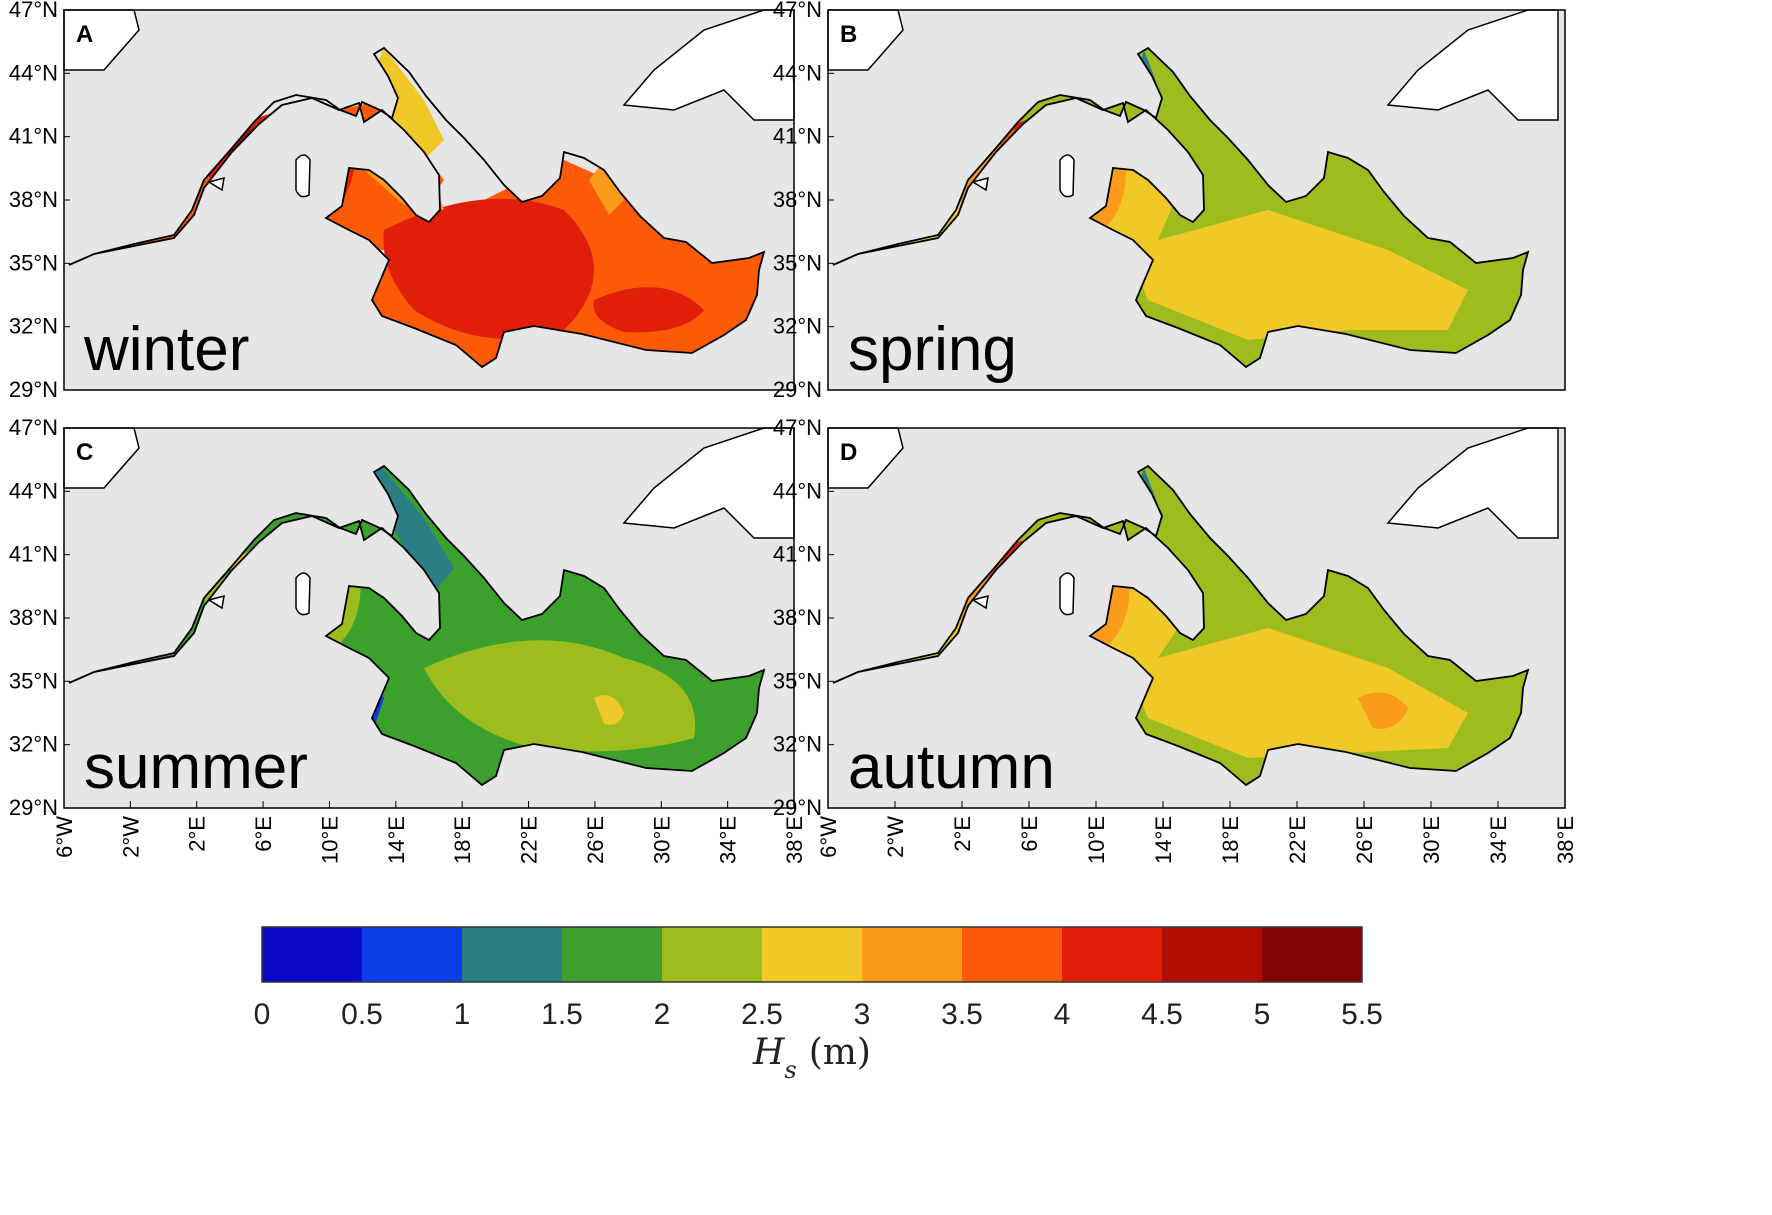 Image resolution: width=1772 pixels, height=1215 pixels. What do you see at coordinates (84, 34) in the screenshot?
I see `panel-letter: A` at bounding box center [84, 34].